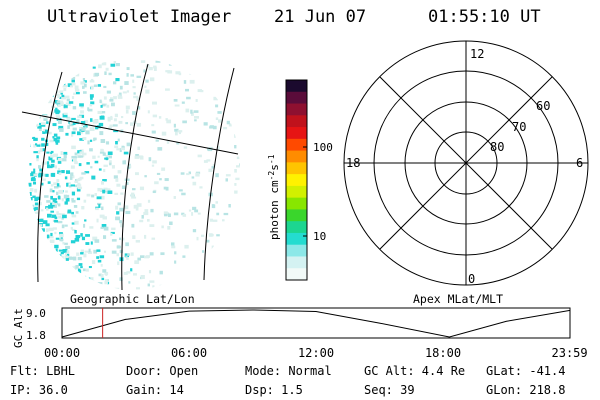 The height and width of the screenshot is (400, 600). Describe the element at coordinates (323, 147) in the screenshot. I see `colorbar-tick-label: 100` at that location.